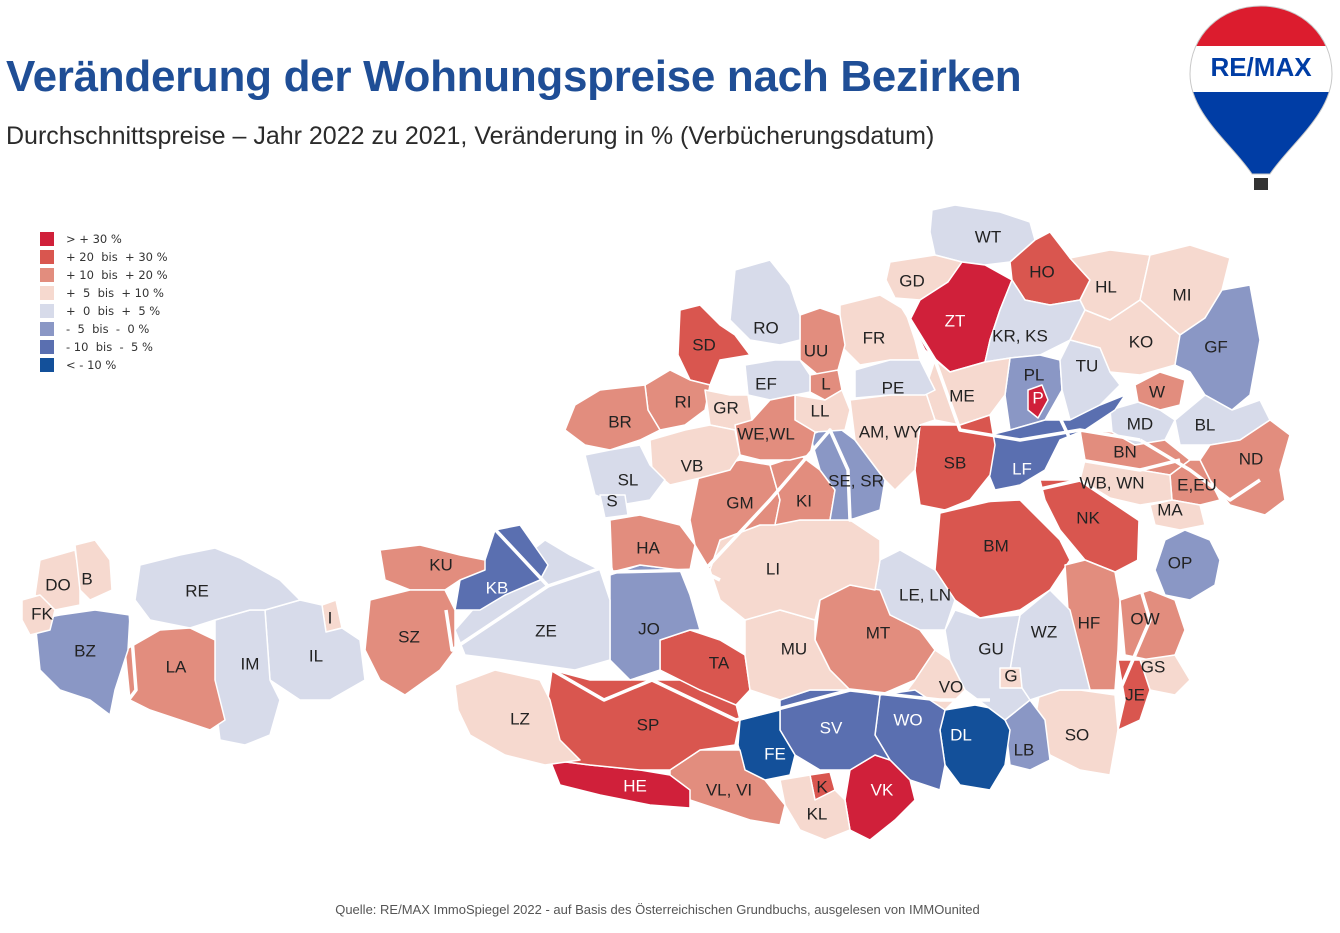 The image size is (1340, 933). I want to click on district-label-sb: SB, so click(955, 462).